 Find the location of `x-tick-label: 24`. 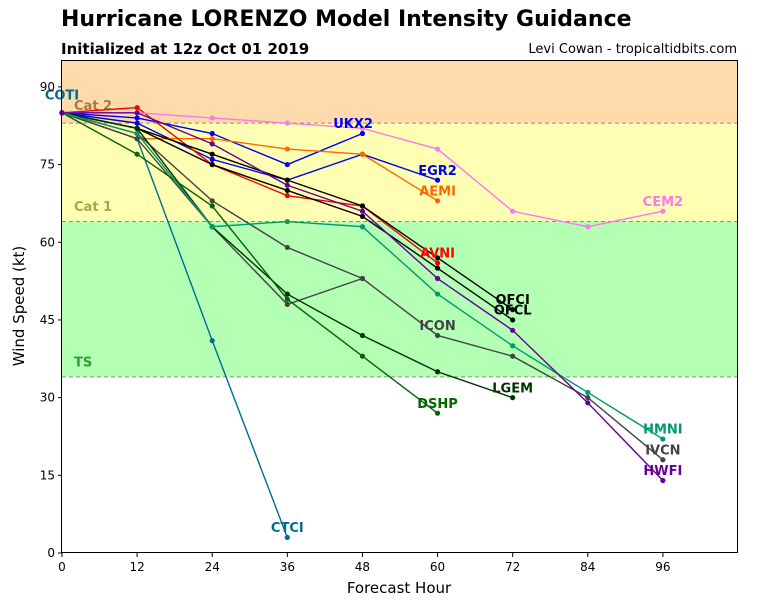

x-tick-label: 24 is located at coordinates (212, 567).